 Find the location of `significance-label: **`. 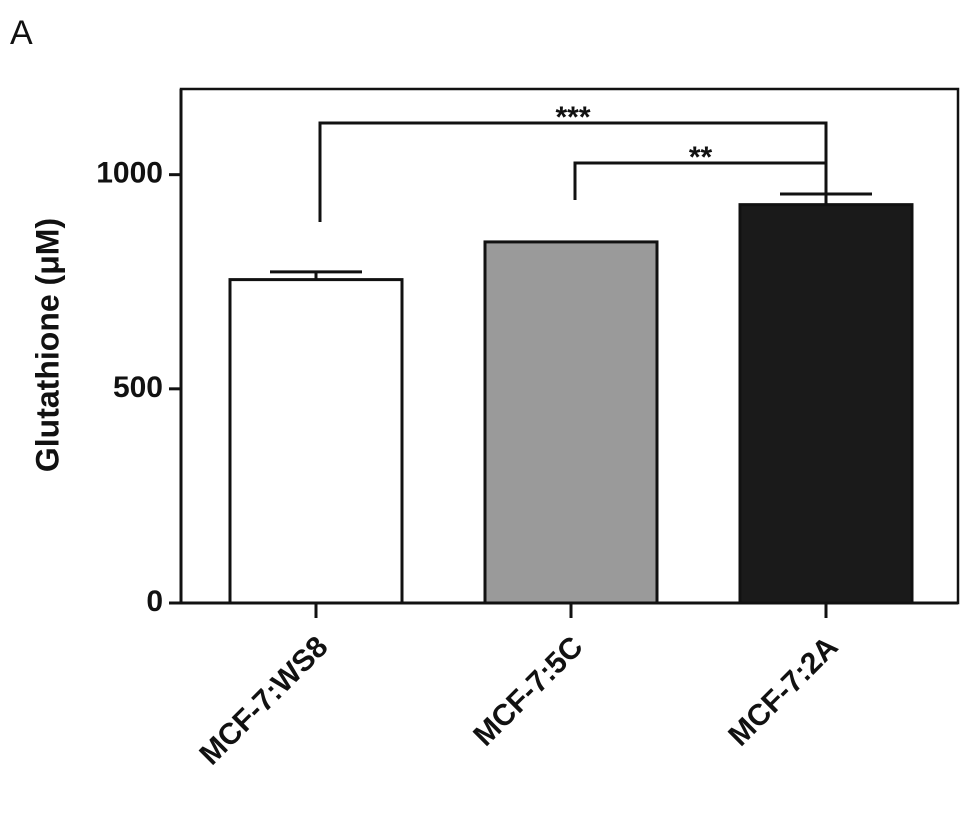

significance-label: ** is located at coordinates (701, 157).